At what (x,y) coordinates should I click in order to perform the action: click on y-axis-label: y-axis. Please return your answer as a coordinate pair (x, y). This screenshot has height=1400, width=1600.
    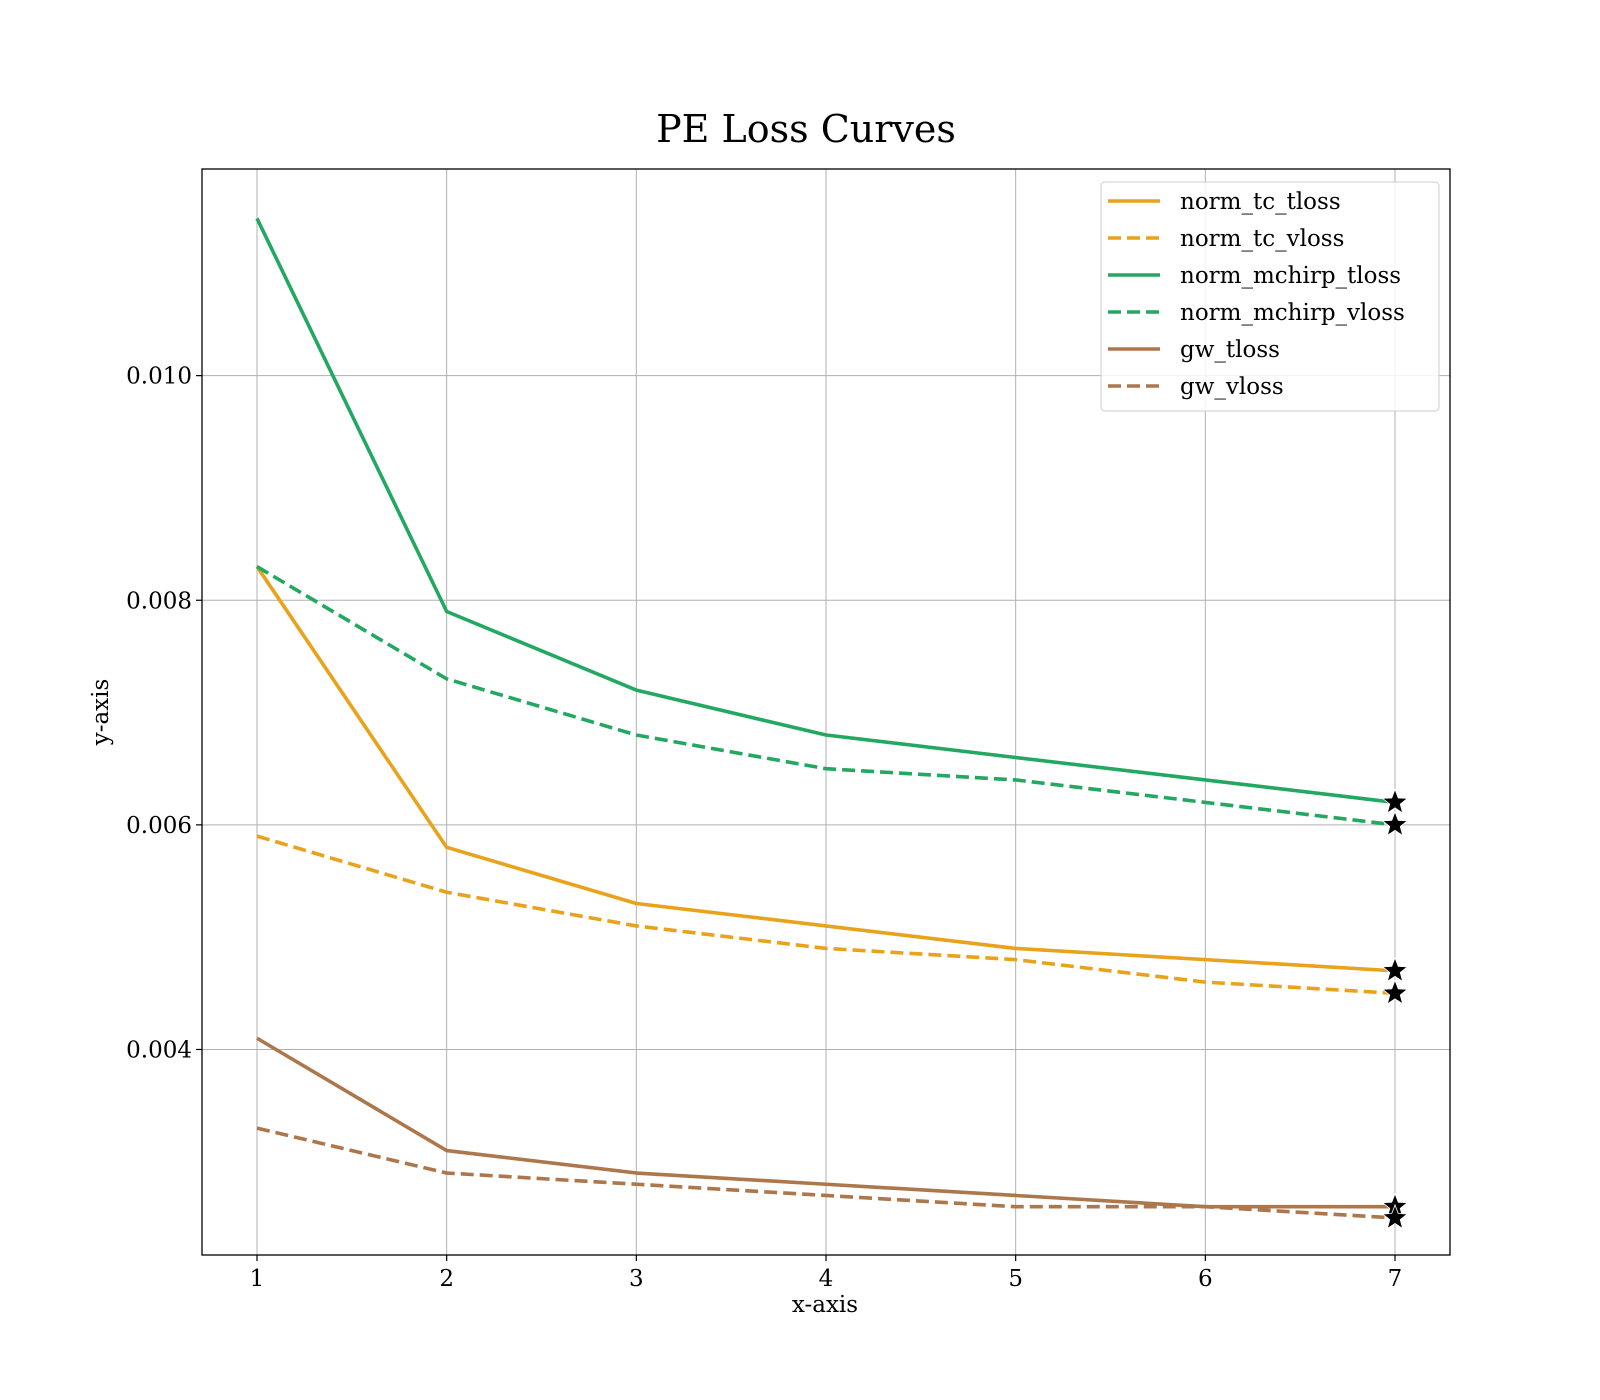
    Looking at the image, I should click on (101, 713).